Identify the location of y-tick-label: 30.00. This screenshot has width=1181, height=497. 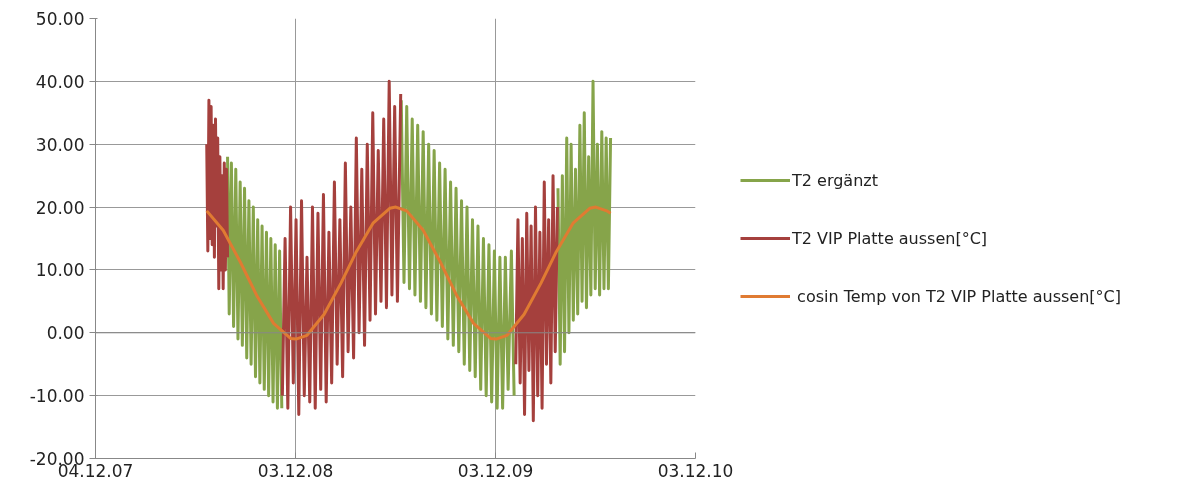
(60, 144).